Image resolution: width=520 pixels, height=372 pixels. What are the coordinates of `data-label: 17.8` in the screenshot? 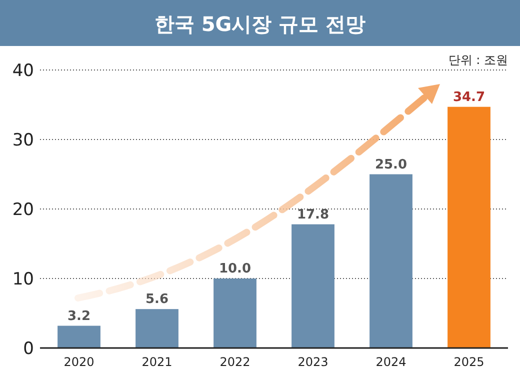 It's located at (313, 214).